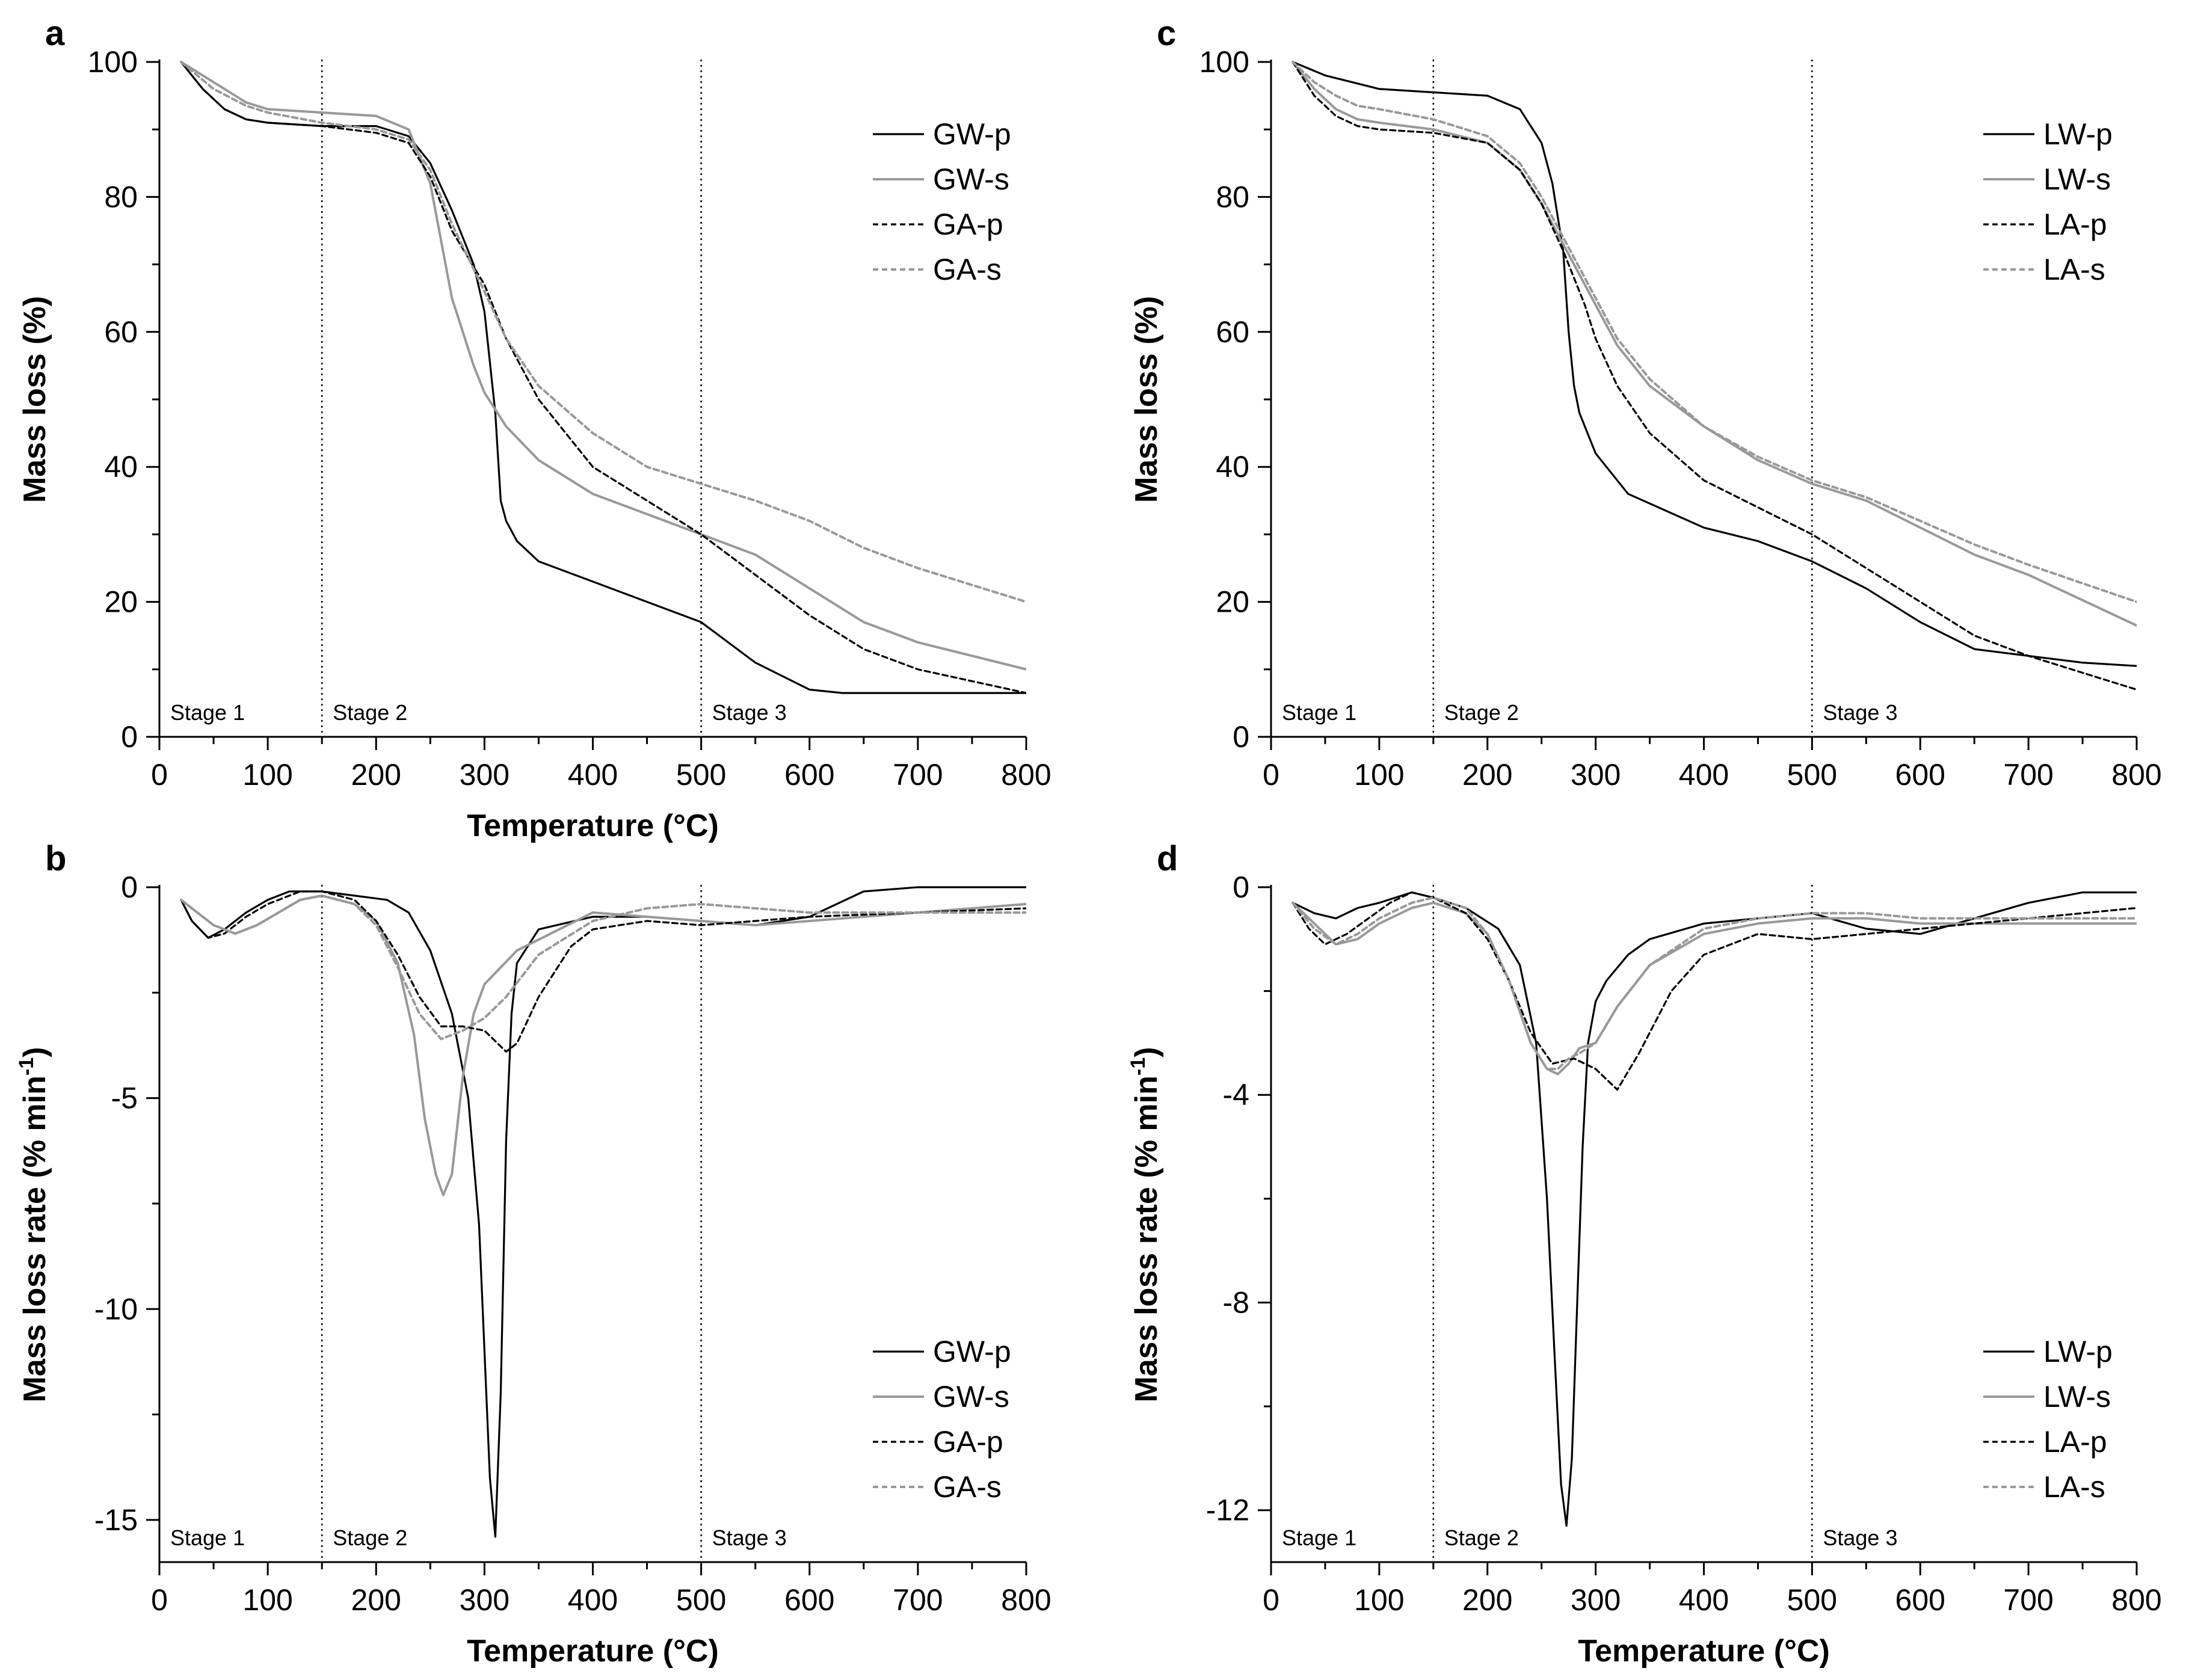  I want to click on panel-label: d, so click(1168, 858).